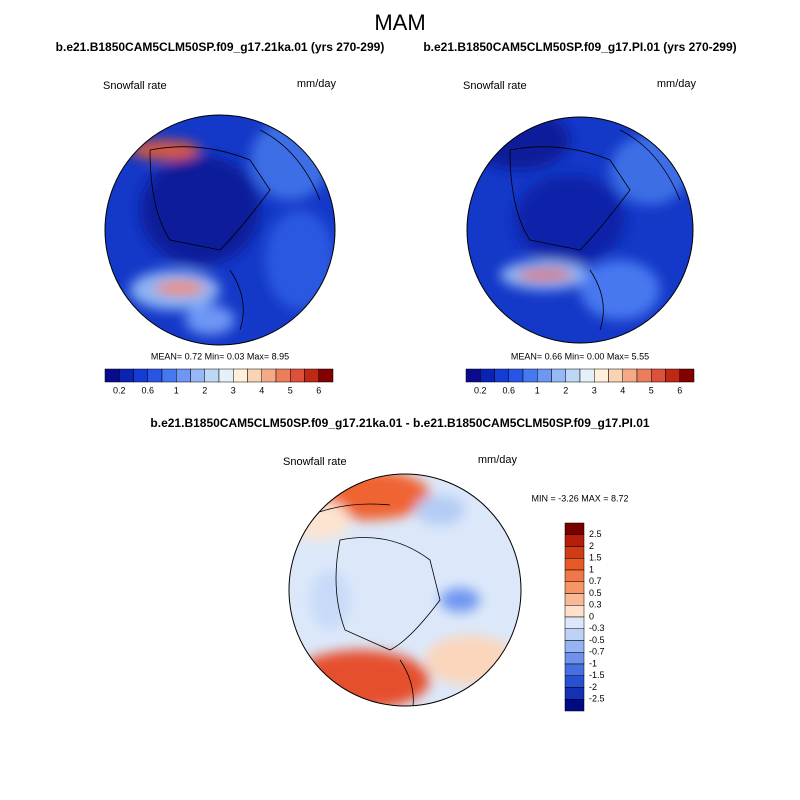 The height and width of the screenshot is (800, 800). Describe the element at coordinates (597, 652) in the screenshot. I see `colorbar-label: -0.7` at that location.